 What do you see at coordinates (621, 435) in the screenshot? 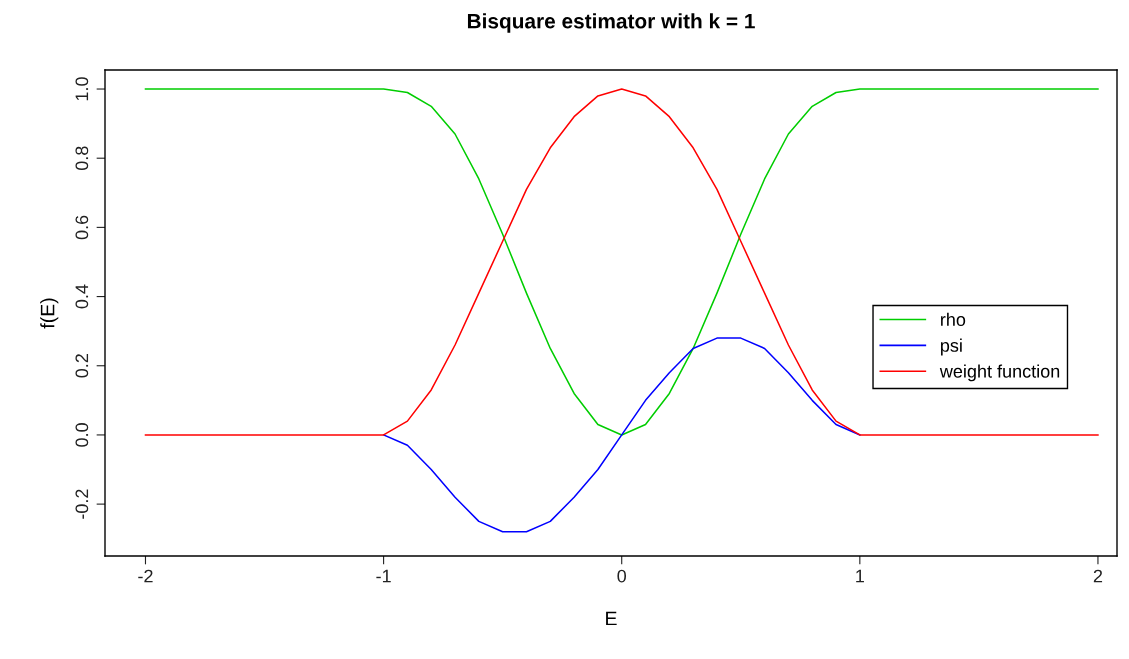
I see `line-series` at bounding box center [621, 435].